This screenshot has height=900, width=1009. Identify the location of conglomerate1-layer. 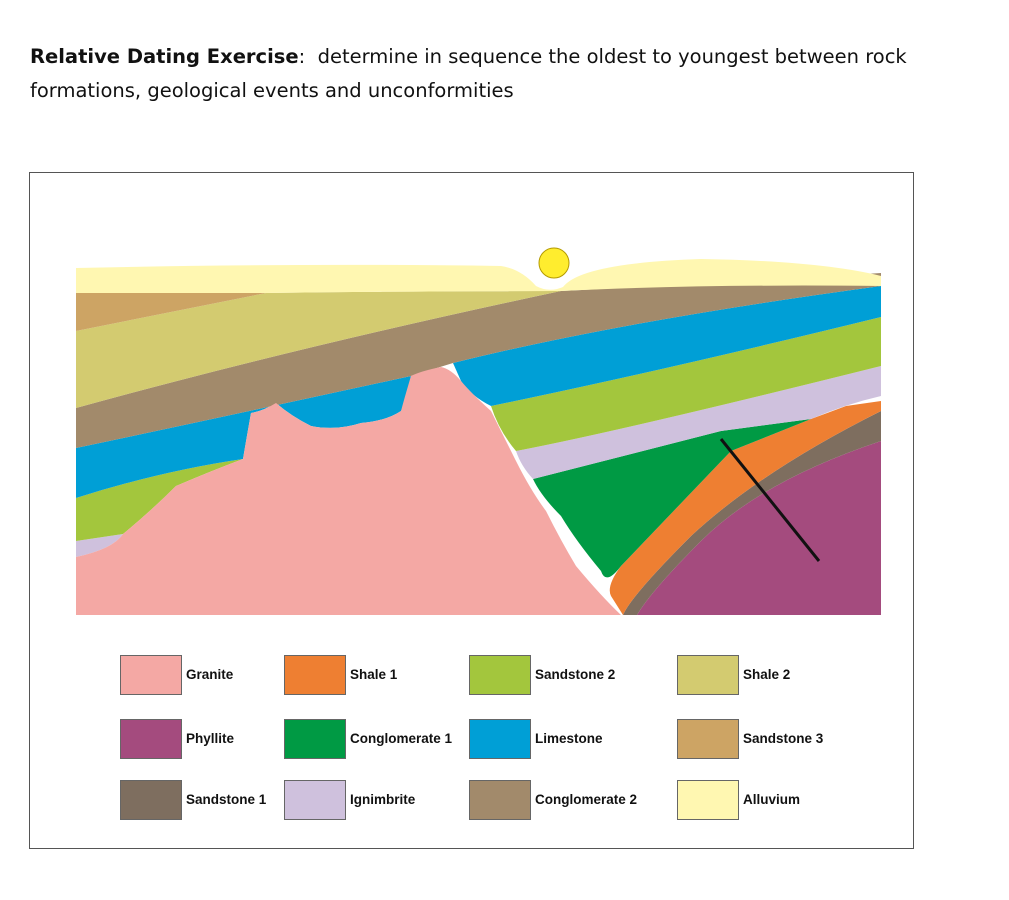
(672, 498).